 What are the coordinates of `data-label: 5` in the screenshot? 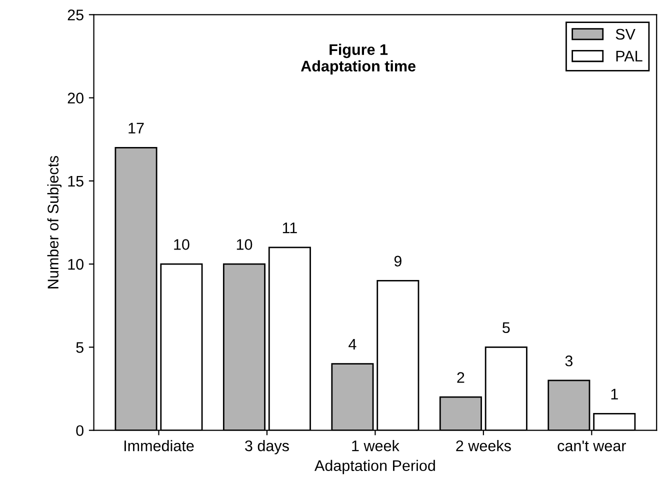 It's located at (506, 328).